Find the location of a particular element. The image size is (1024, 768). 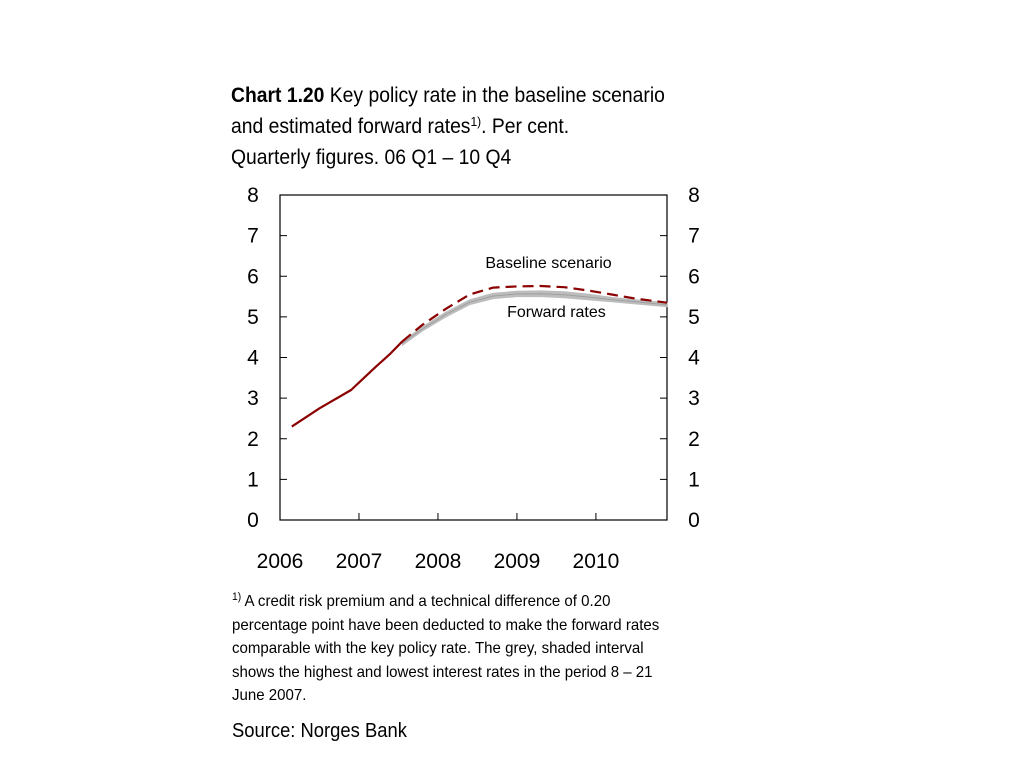

chart-subtitle: Quarterly figures. 06 Q1 – 10 Q4 is located at coordinates (371, 157).